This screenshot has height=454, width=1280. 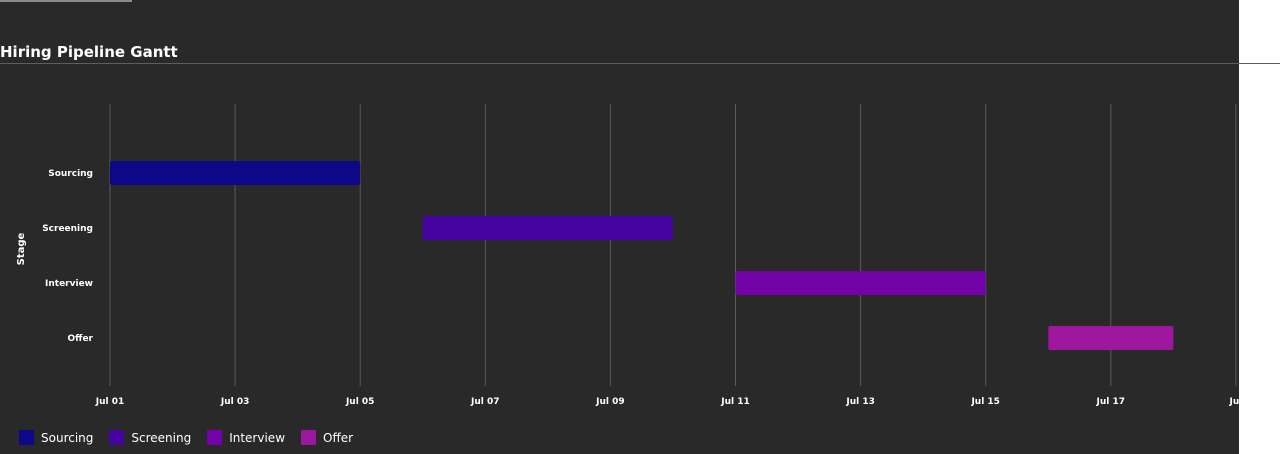 I want to click on legend-item: Sourcing, so click(x=56, y=437).